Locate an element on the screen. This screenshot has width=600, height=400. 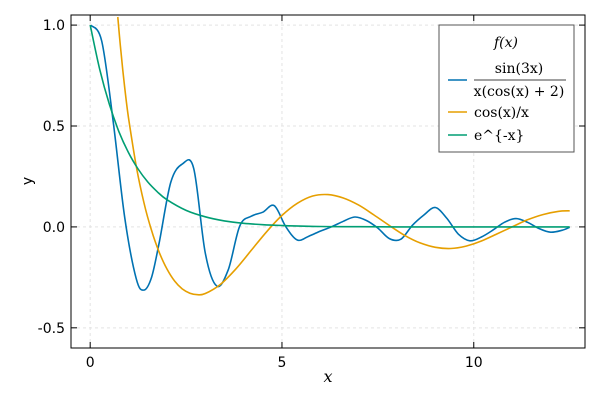
legend-title: f(x) is located at coordinates (505, 43).